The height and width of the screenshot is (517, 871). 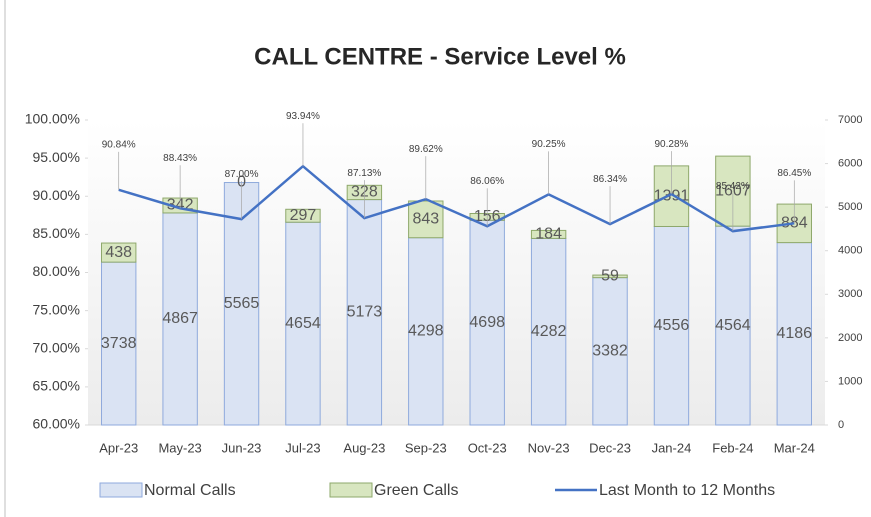 What do you see at coordinates (733, 186) in the screenshot?
I see `line-label: 85.42%` at bounding box center [733, 186].